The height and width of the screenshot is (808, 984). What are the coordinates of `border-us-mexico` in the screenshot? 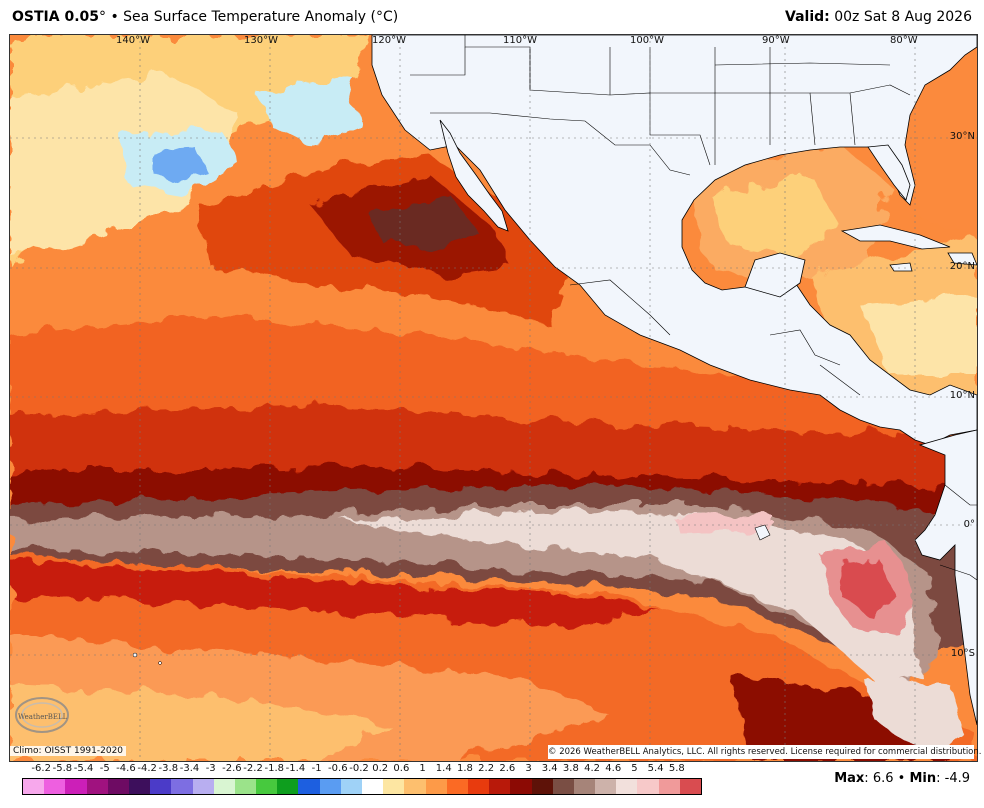 It's located at (560, 144).